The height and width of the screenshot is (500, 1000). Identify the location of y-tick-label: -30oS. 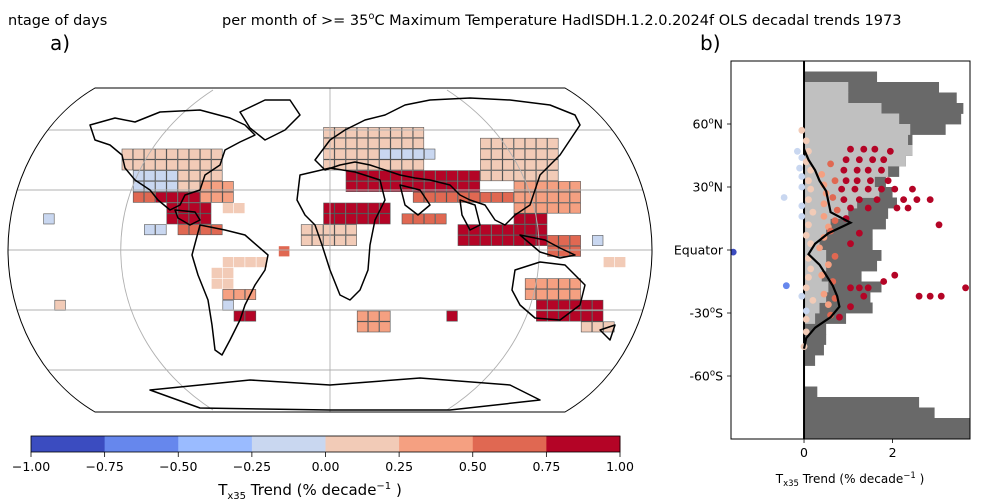
(706, 313).